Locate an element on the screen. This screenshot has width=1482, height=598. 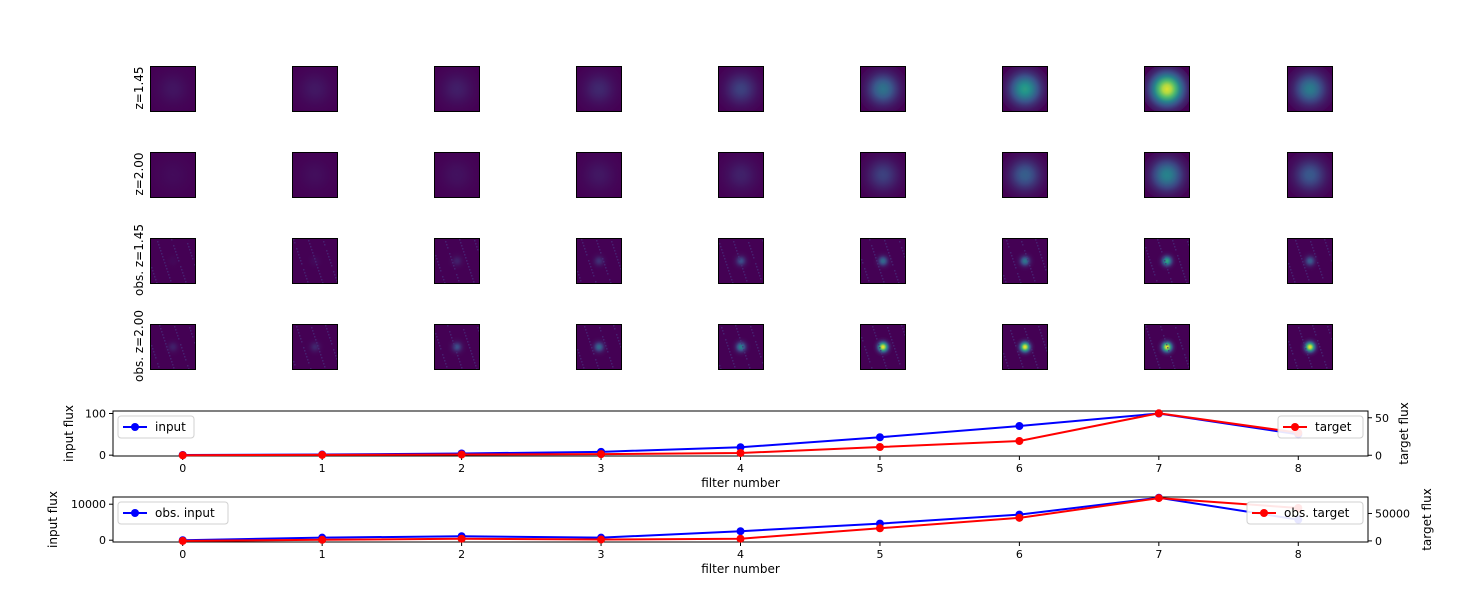
legend-right: obs. target is located at coordinates (1305, 513).